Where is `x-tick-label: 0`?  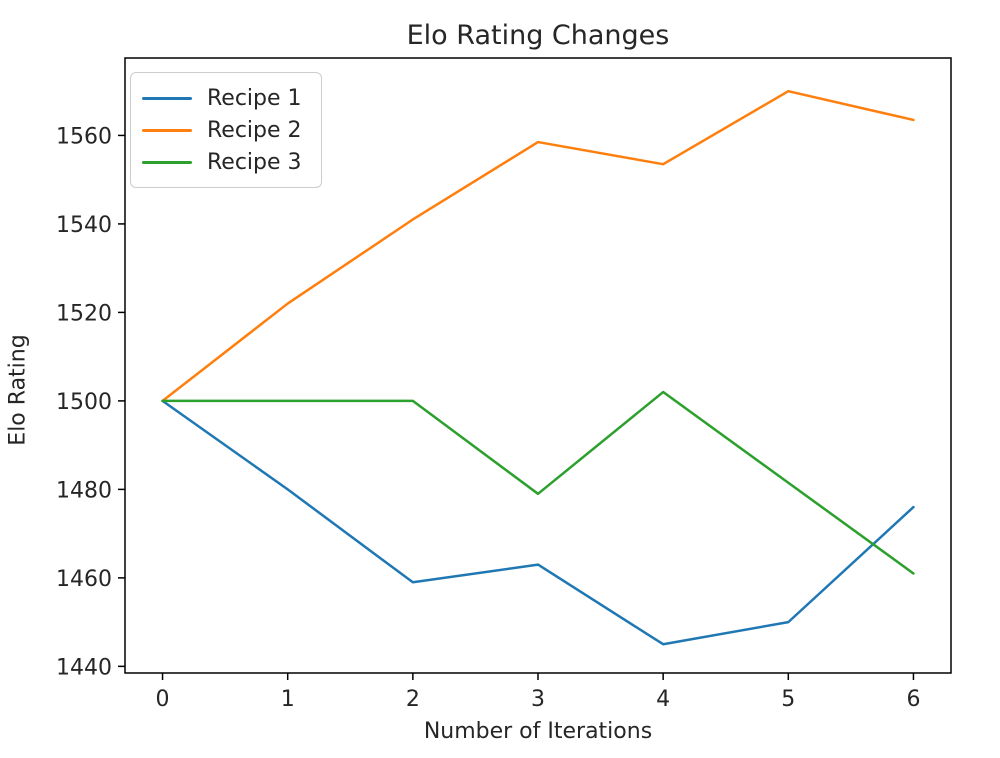 x-tick-label: 0 is located at coordinates (163, 699).